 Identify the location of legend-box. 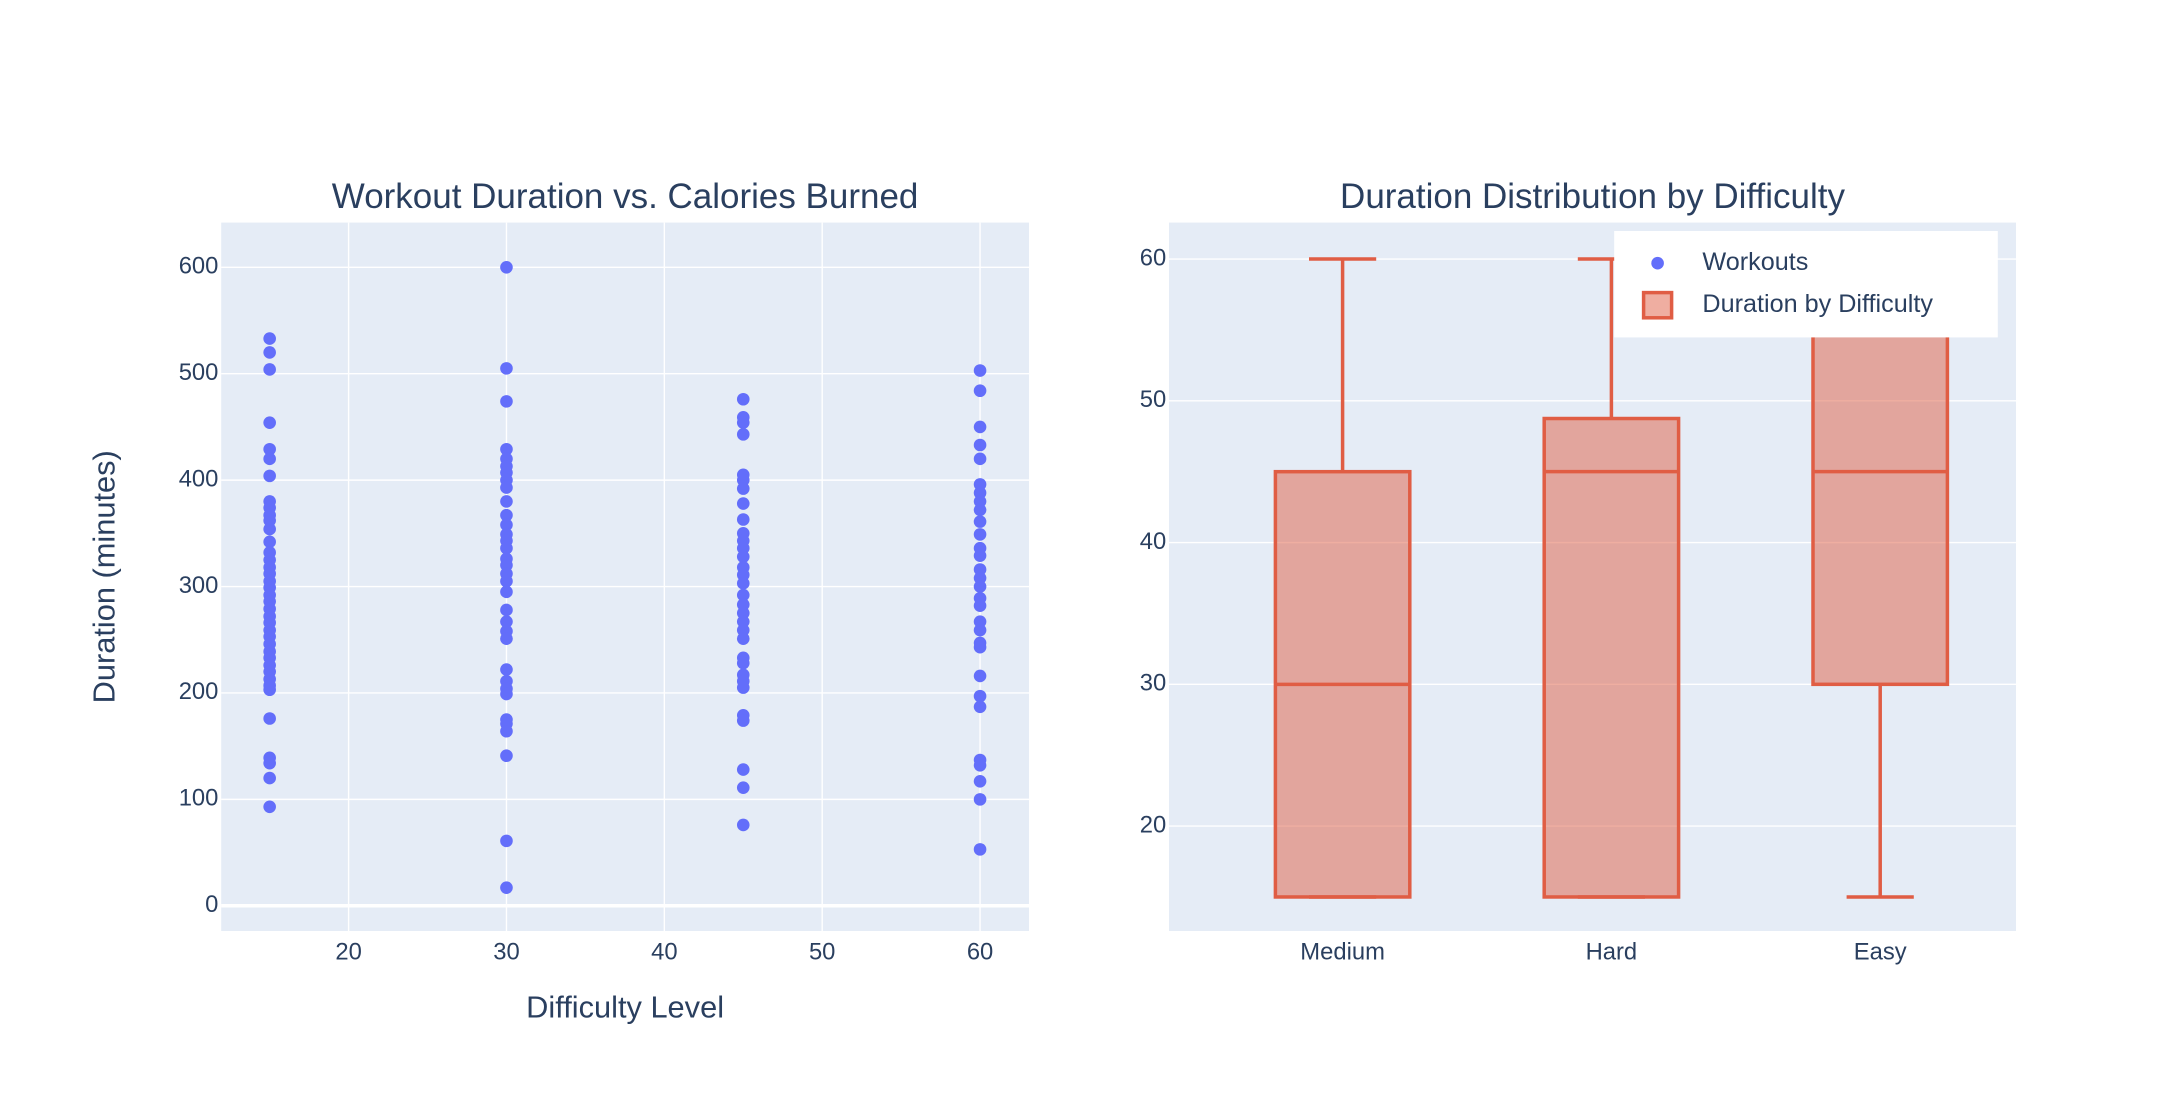
(1806, 284).